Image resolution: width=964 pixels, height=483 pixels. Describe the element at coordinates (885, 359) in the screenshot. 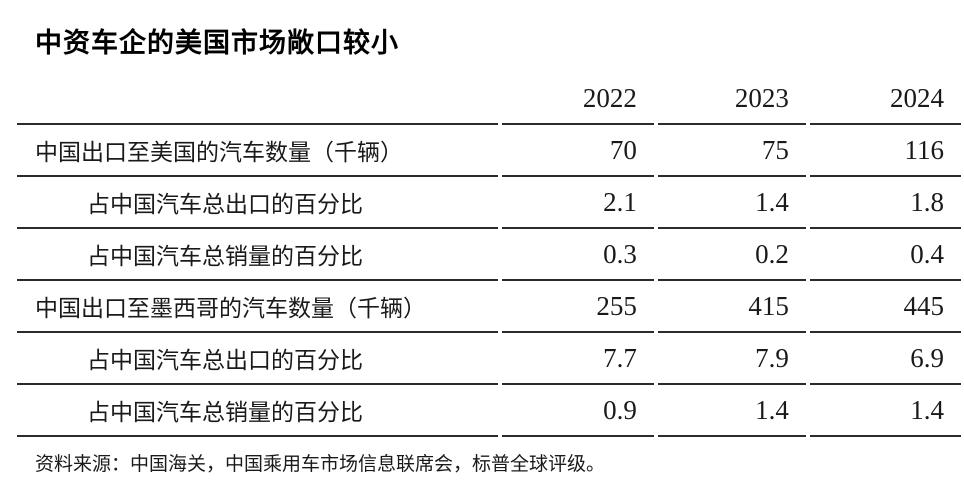

I see `cell-value: 6.9` at that location.